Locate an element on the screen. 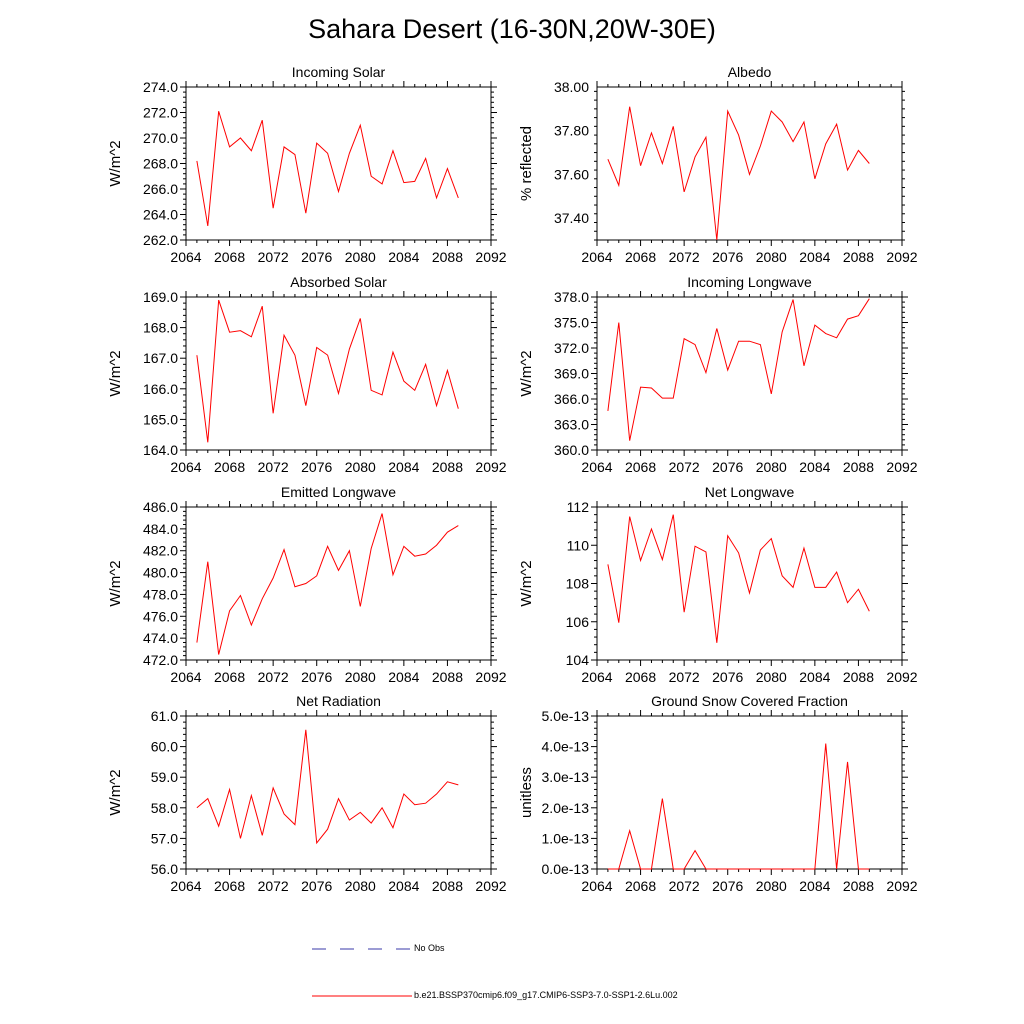 The image size is (1024, 1024). y-tick-label: 37.60 is located at coordinates (571, 174).